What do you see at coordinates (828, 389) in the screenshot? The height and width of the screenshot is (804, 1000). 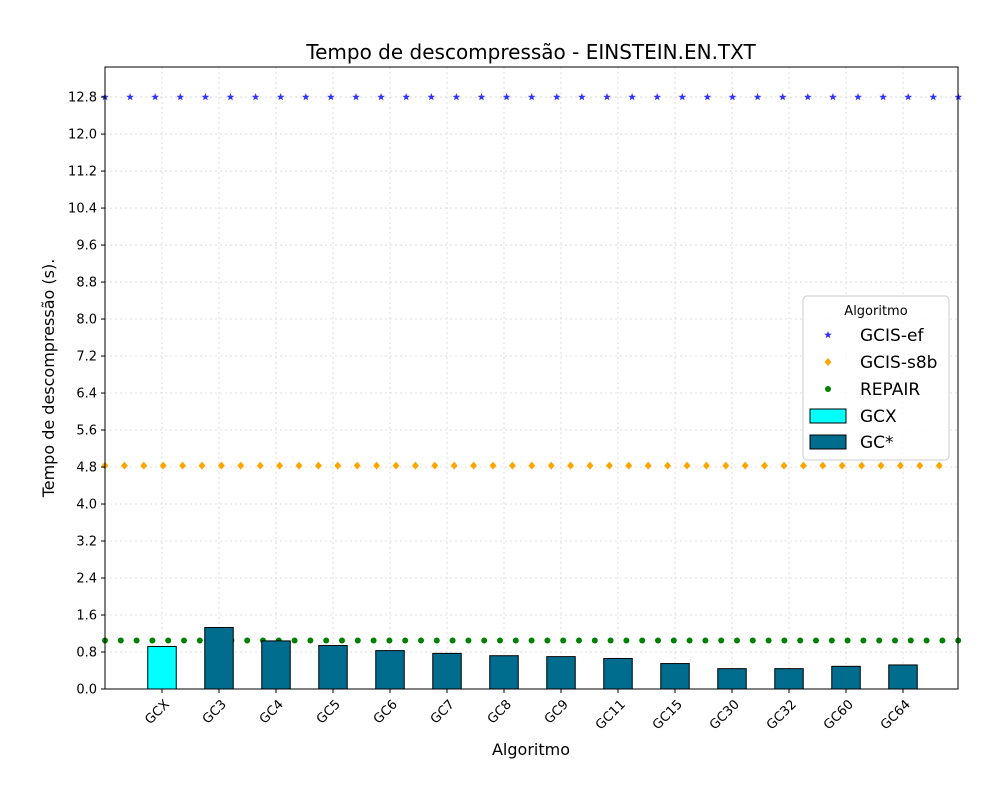 I see `legend-marker` at bounding box center [828, 389].